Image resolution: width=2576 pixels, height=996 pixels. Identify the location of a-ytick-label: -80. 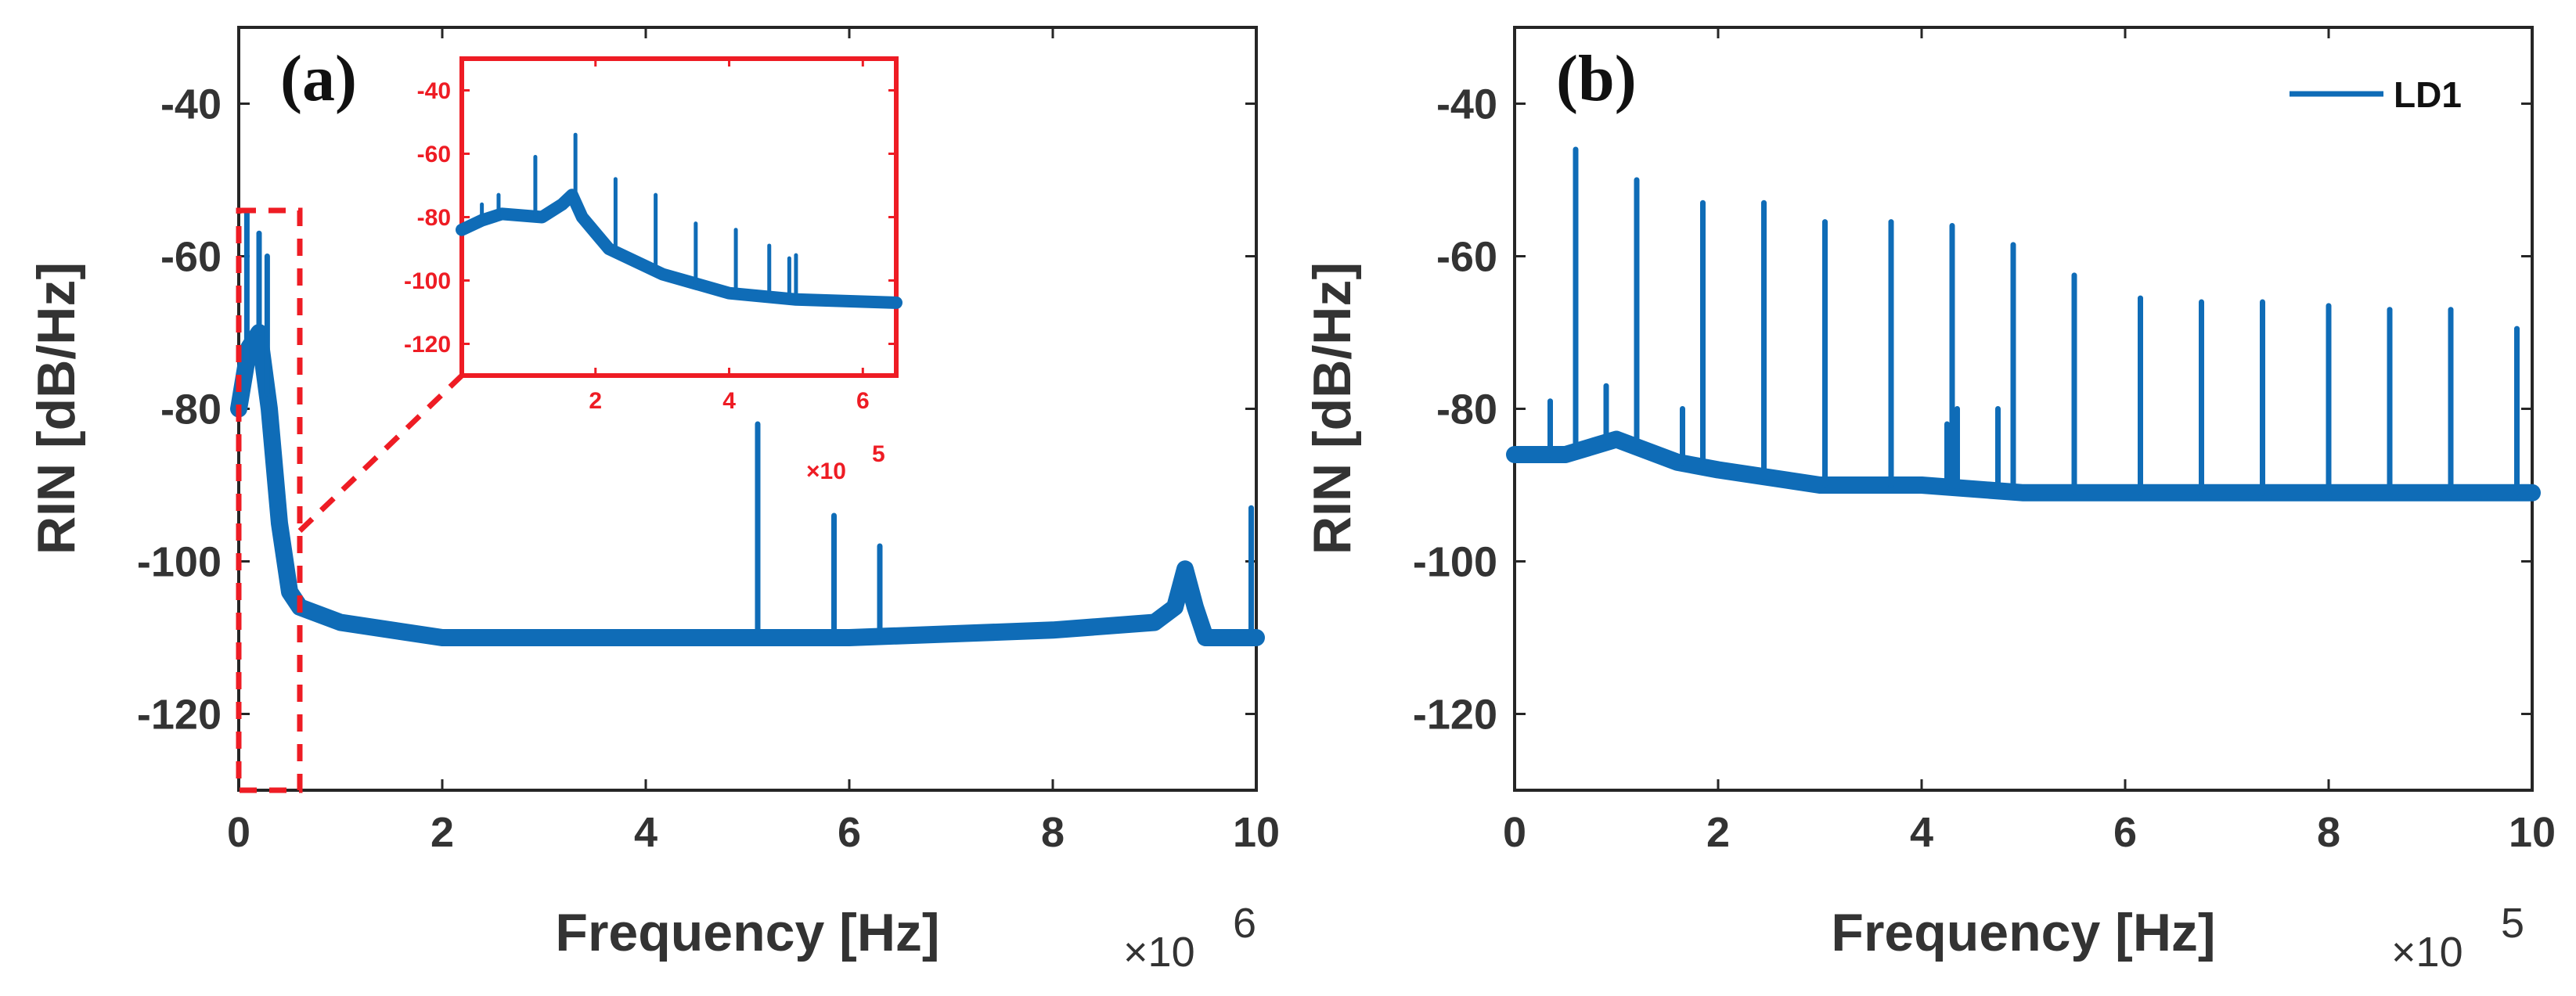
(191, 409).